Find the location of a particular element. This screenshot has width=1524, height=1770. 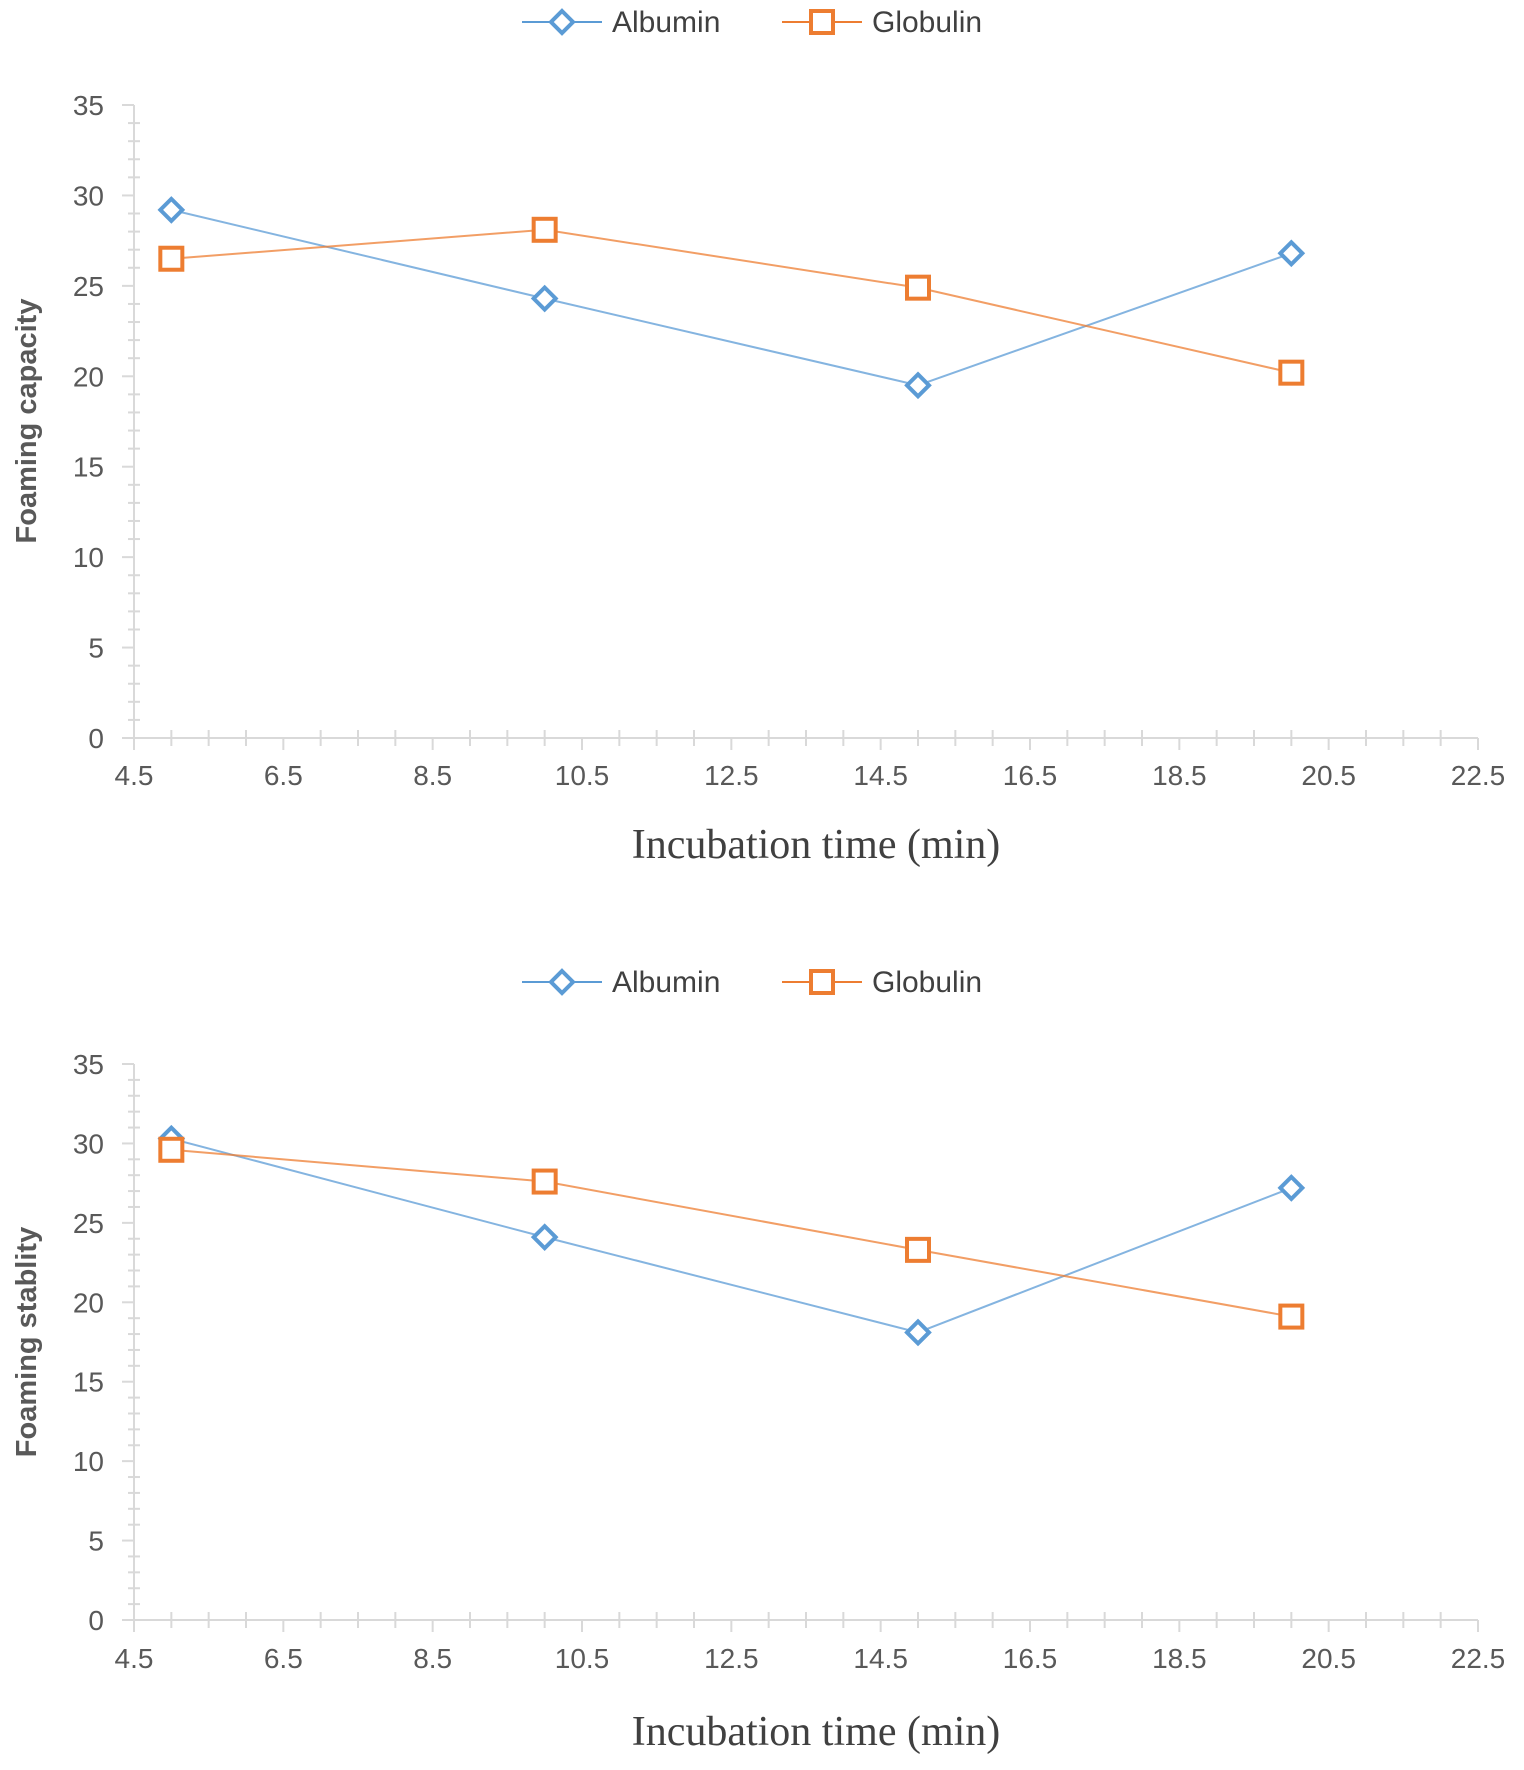

y-axis-label: Foaming capacity is located at coordinates (27, 421).